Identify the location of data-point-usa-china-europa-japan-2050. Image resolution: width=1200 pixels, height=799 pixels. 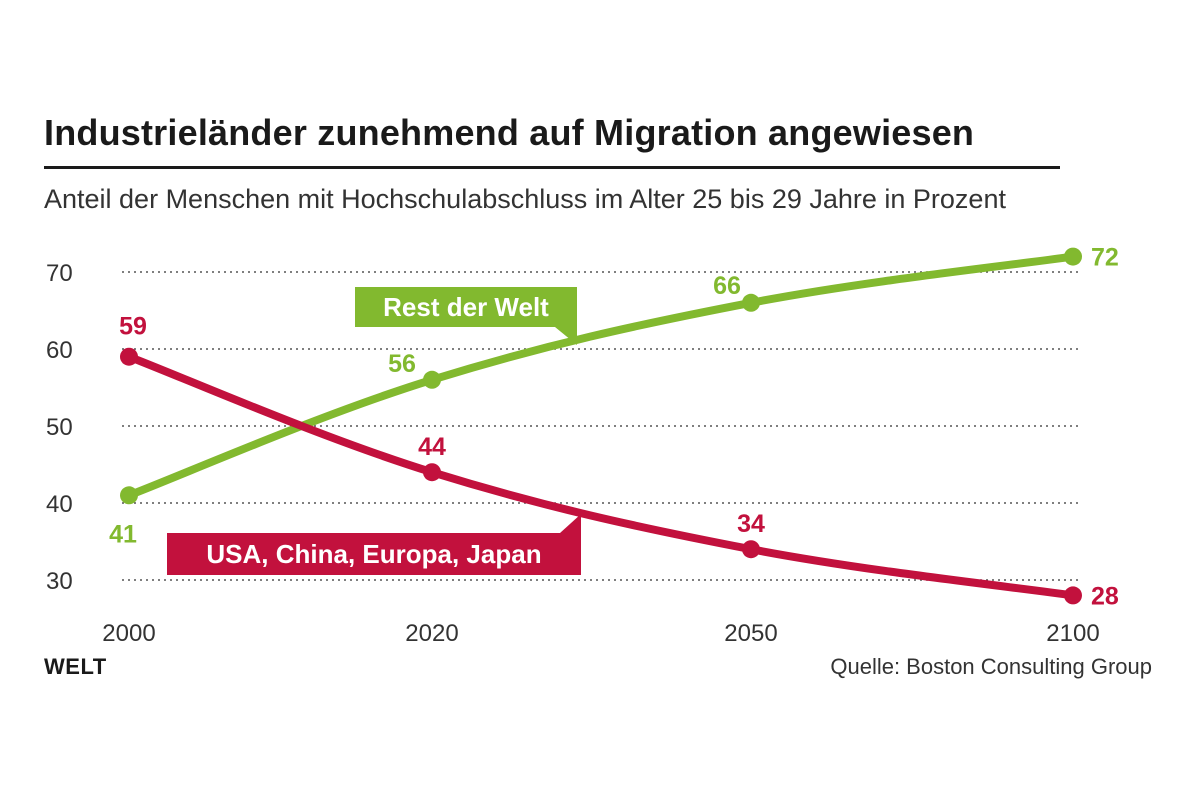
(751, 549).